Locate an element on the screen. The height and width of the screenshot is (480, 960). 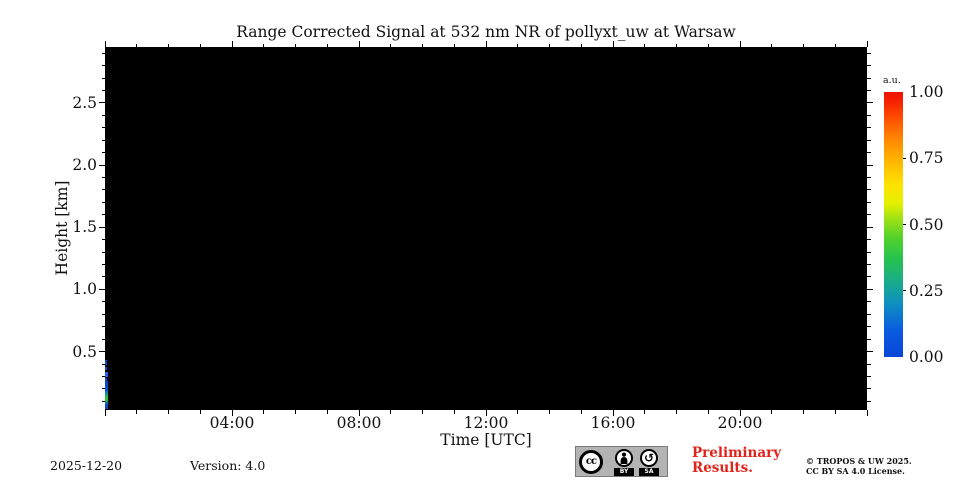
share-alike-arrow-icon: ↺ is located at coordinates (649, 458).